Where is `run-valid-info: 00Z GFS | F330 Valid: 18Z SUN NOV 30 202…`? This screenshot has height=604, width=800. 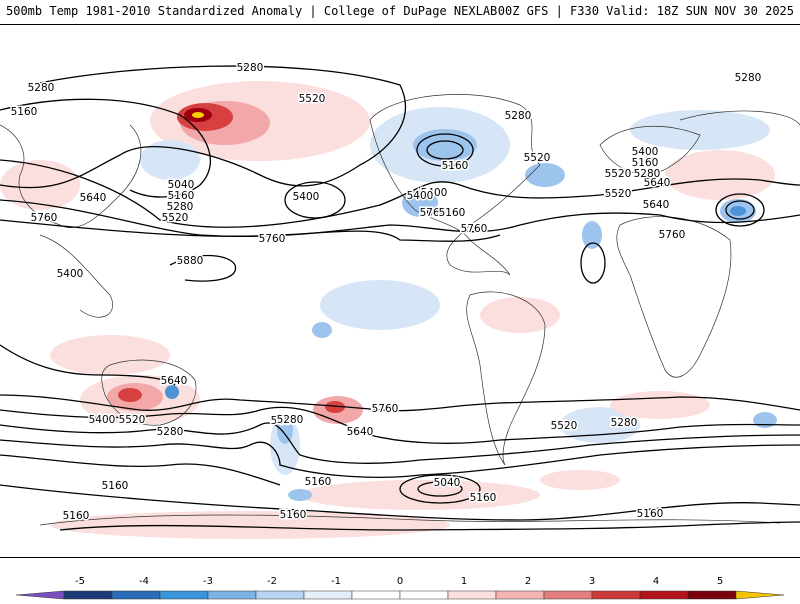
run-valid-info: 00Z GFS | F330 Valid: 18Z SUN NOV 30 202… is located at coordinates (645, 11).